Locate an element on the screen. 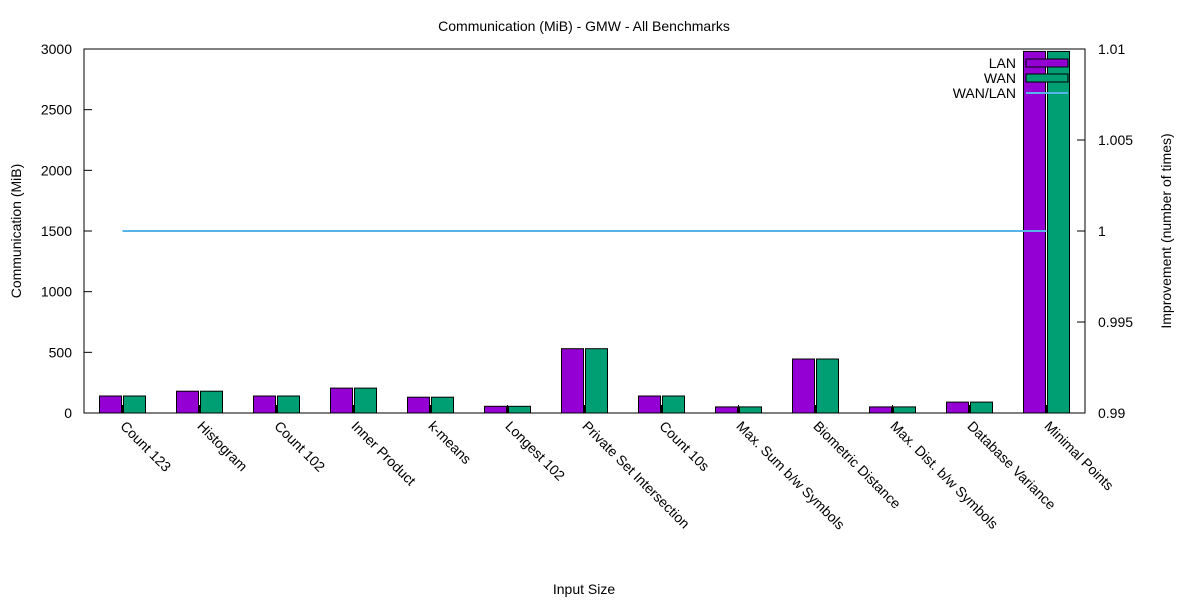 The height and width of the screenshot is (600, 1200). y2-tick-label: 1.005 is located at coordinates (1115, 140).